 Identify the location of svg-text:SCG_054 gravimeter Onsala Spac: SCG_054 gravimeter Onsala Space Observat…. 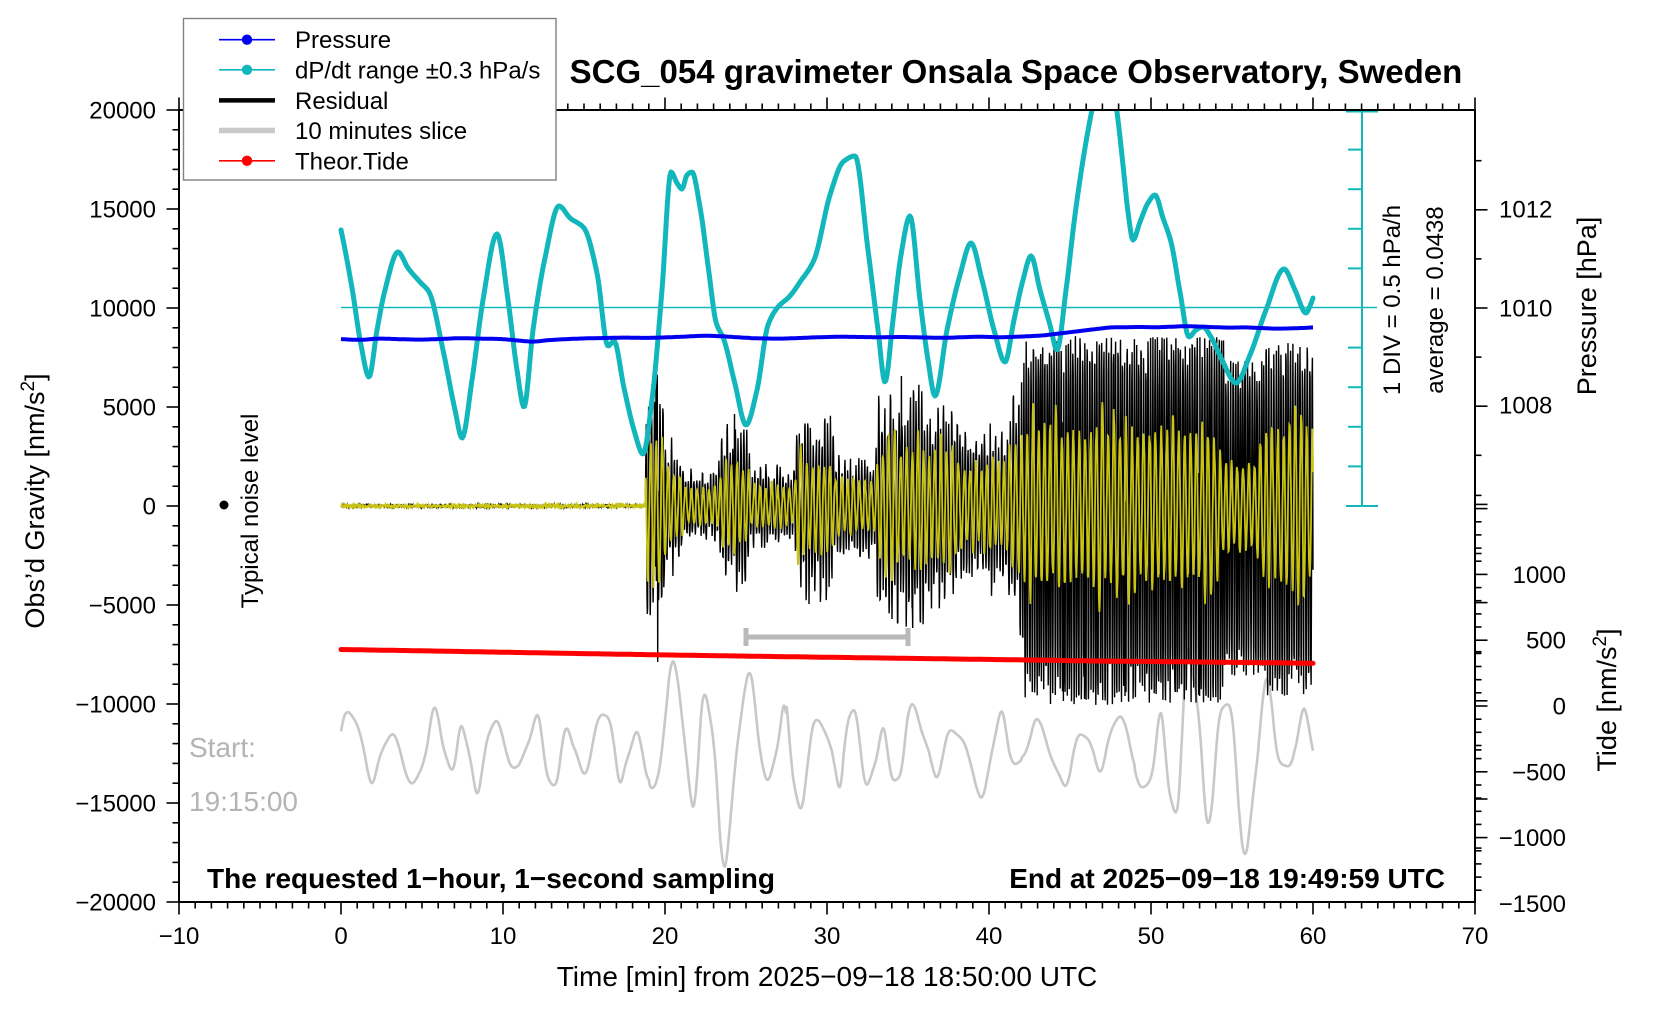
(1016, 71).